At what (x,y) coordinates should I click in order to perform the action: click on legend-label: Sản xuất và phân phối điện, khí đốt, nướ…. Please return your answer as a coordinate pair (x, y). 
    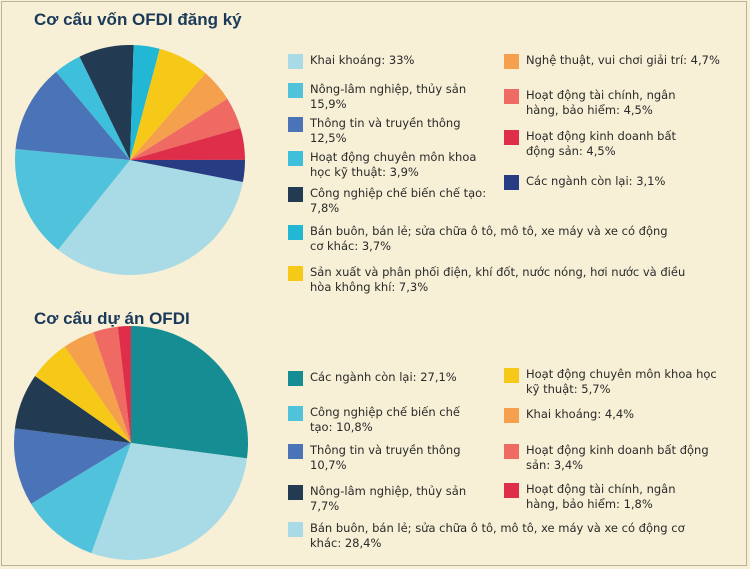
    Looking at the image, I should click on (498, 279).